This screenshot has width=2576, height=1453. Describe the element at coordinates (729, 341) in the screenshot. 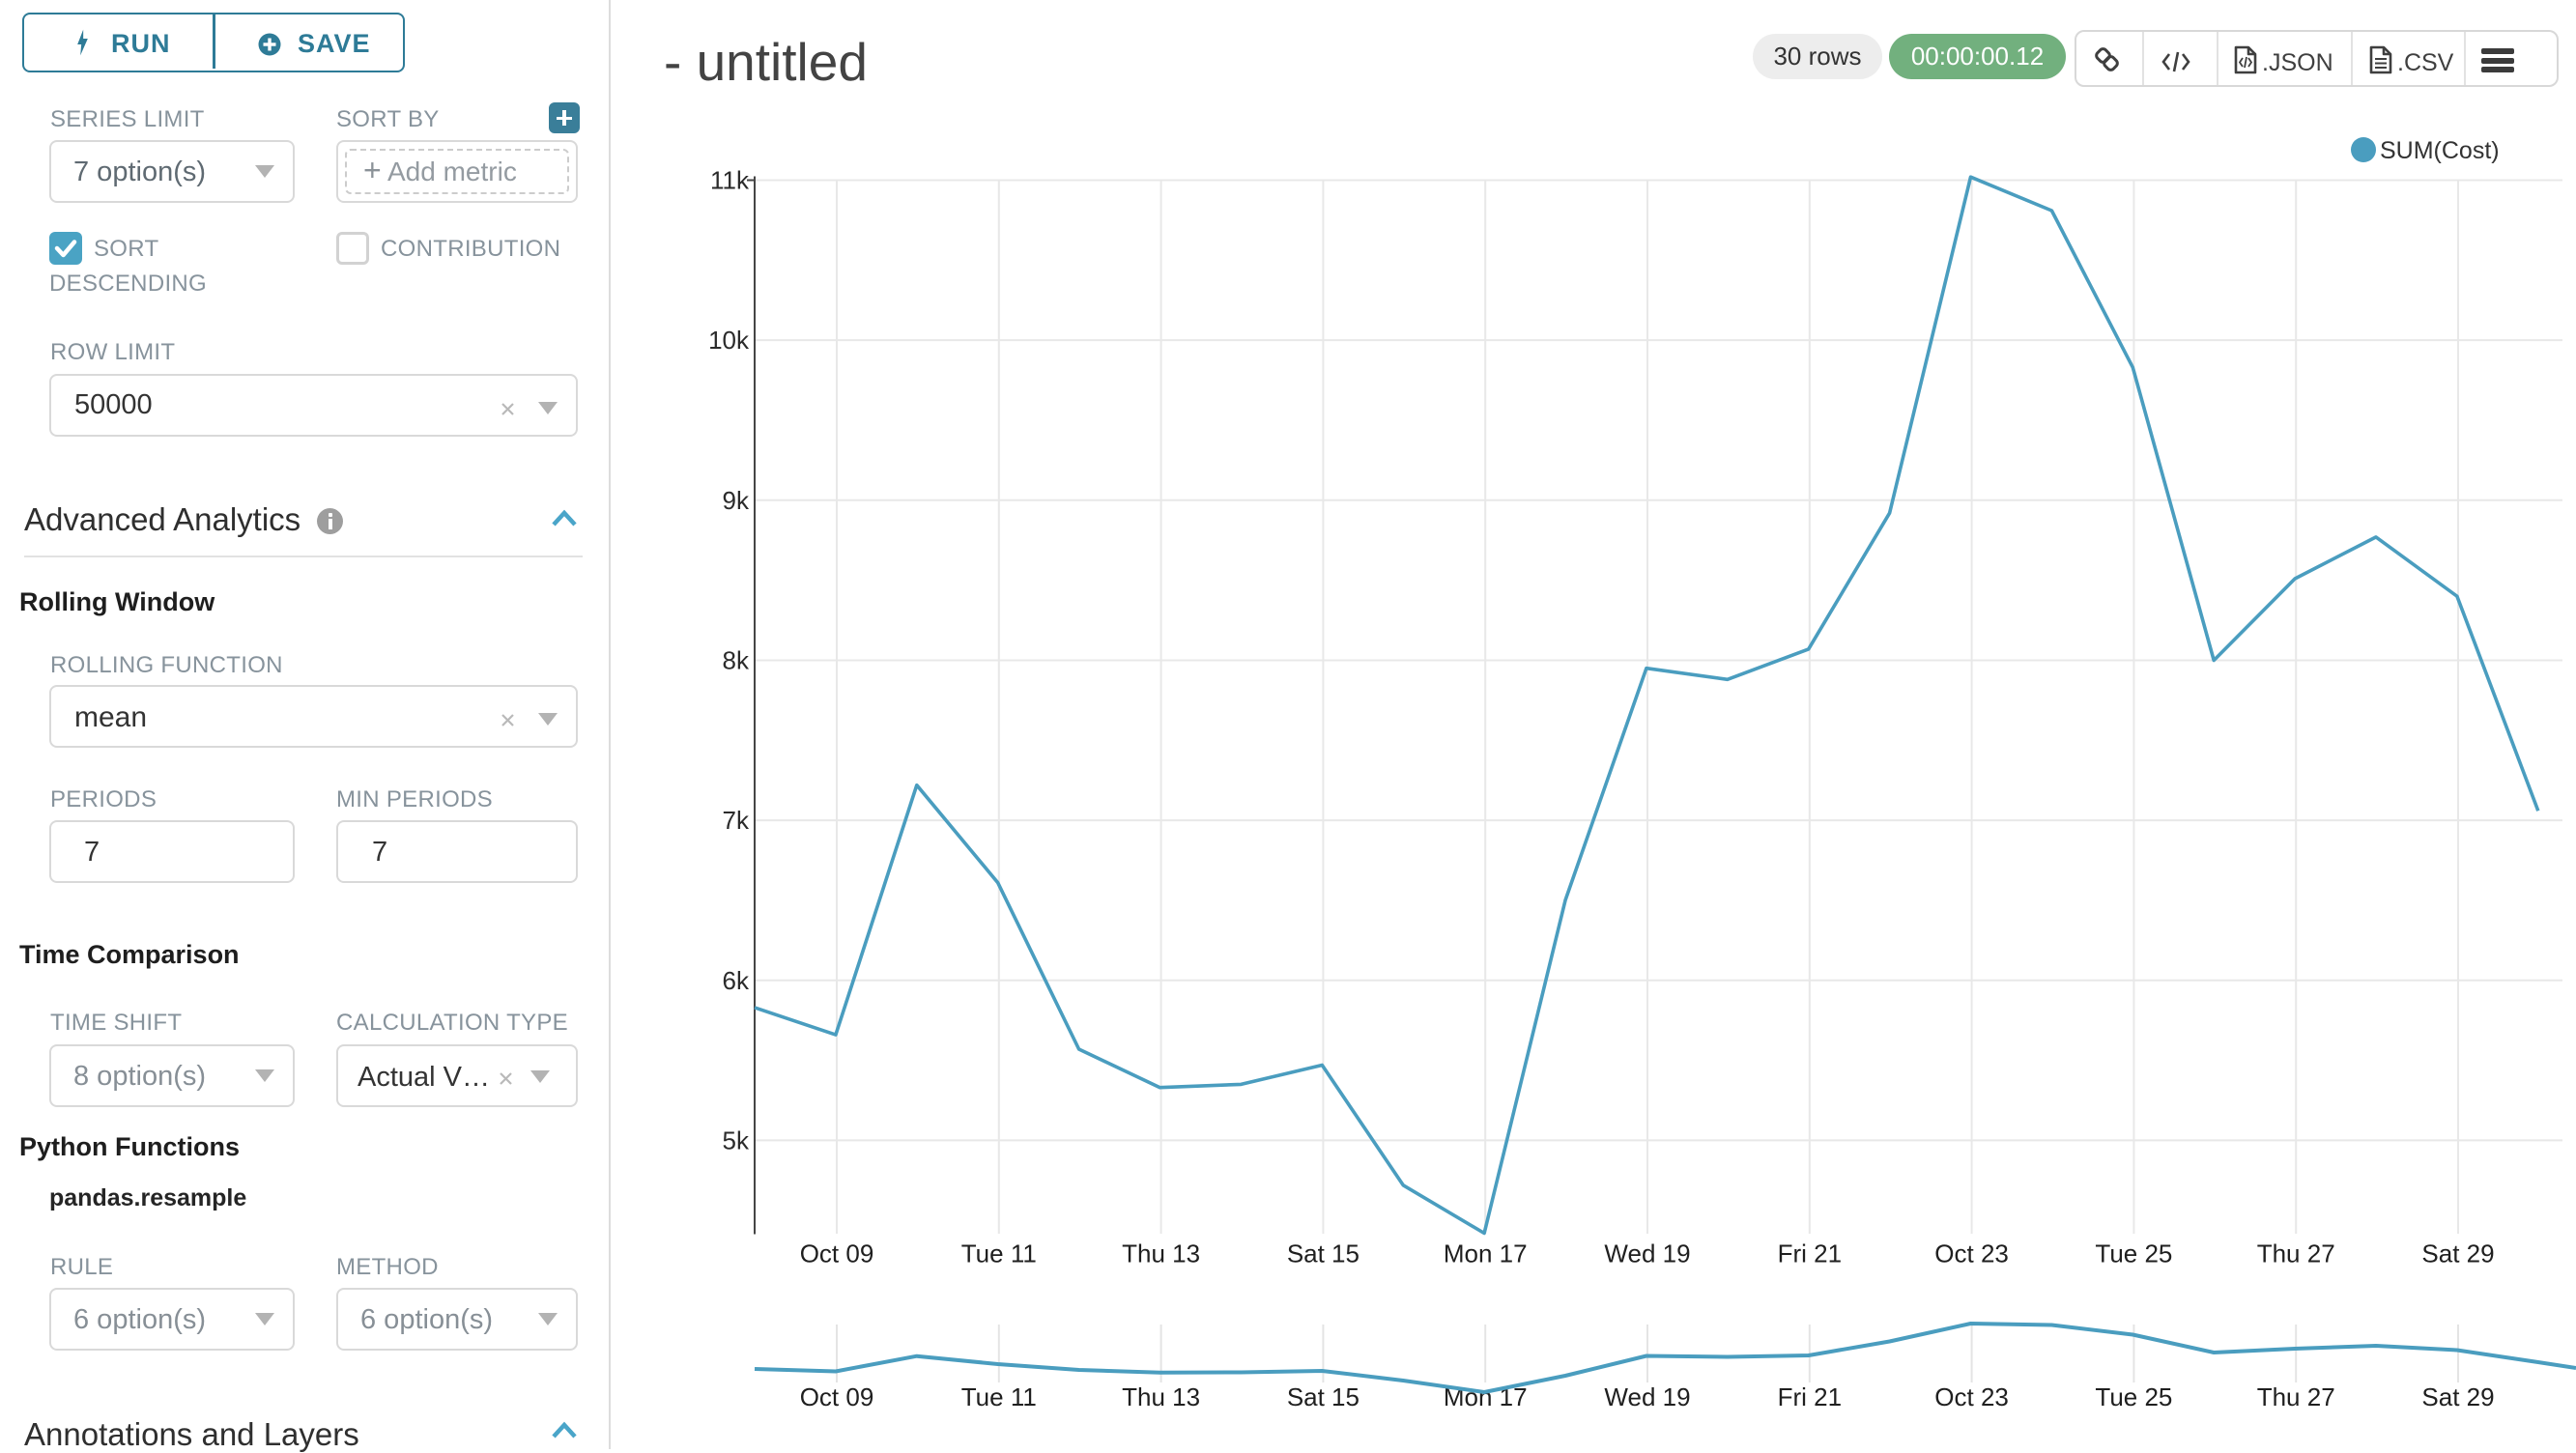

I see `svg-text: 10k` at that location.